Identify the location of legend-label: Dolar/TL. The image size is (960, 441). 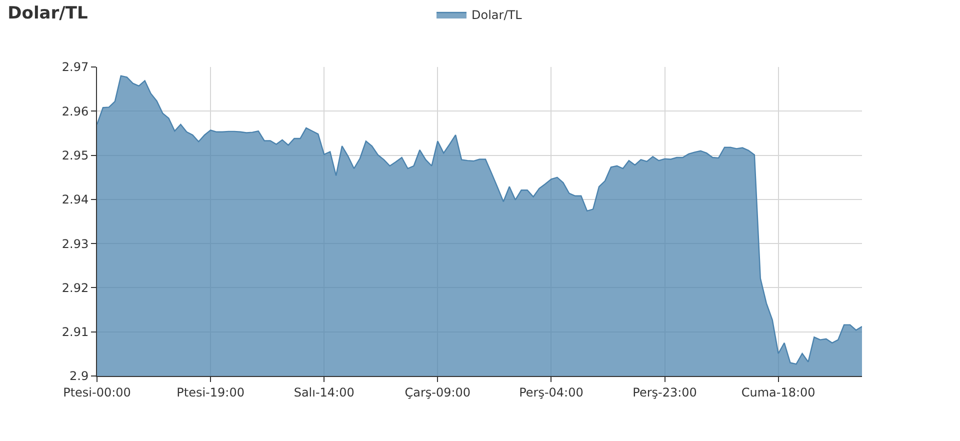
(497, 15).